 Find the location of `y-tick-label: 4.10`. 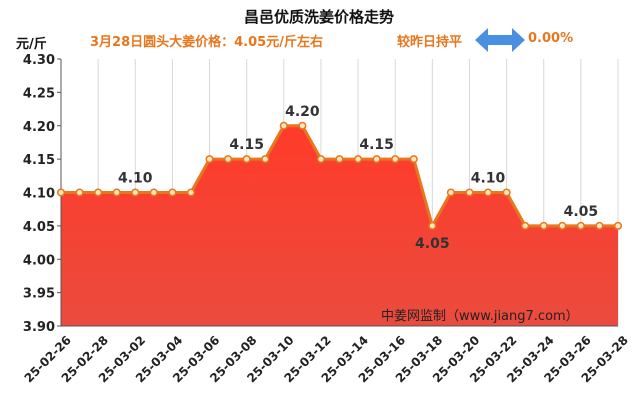

y-tick-label: 4.10 is located at coordinates (39, 194).